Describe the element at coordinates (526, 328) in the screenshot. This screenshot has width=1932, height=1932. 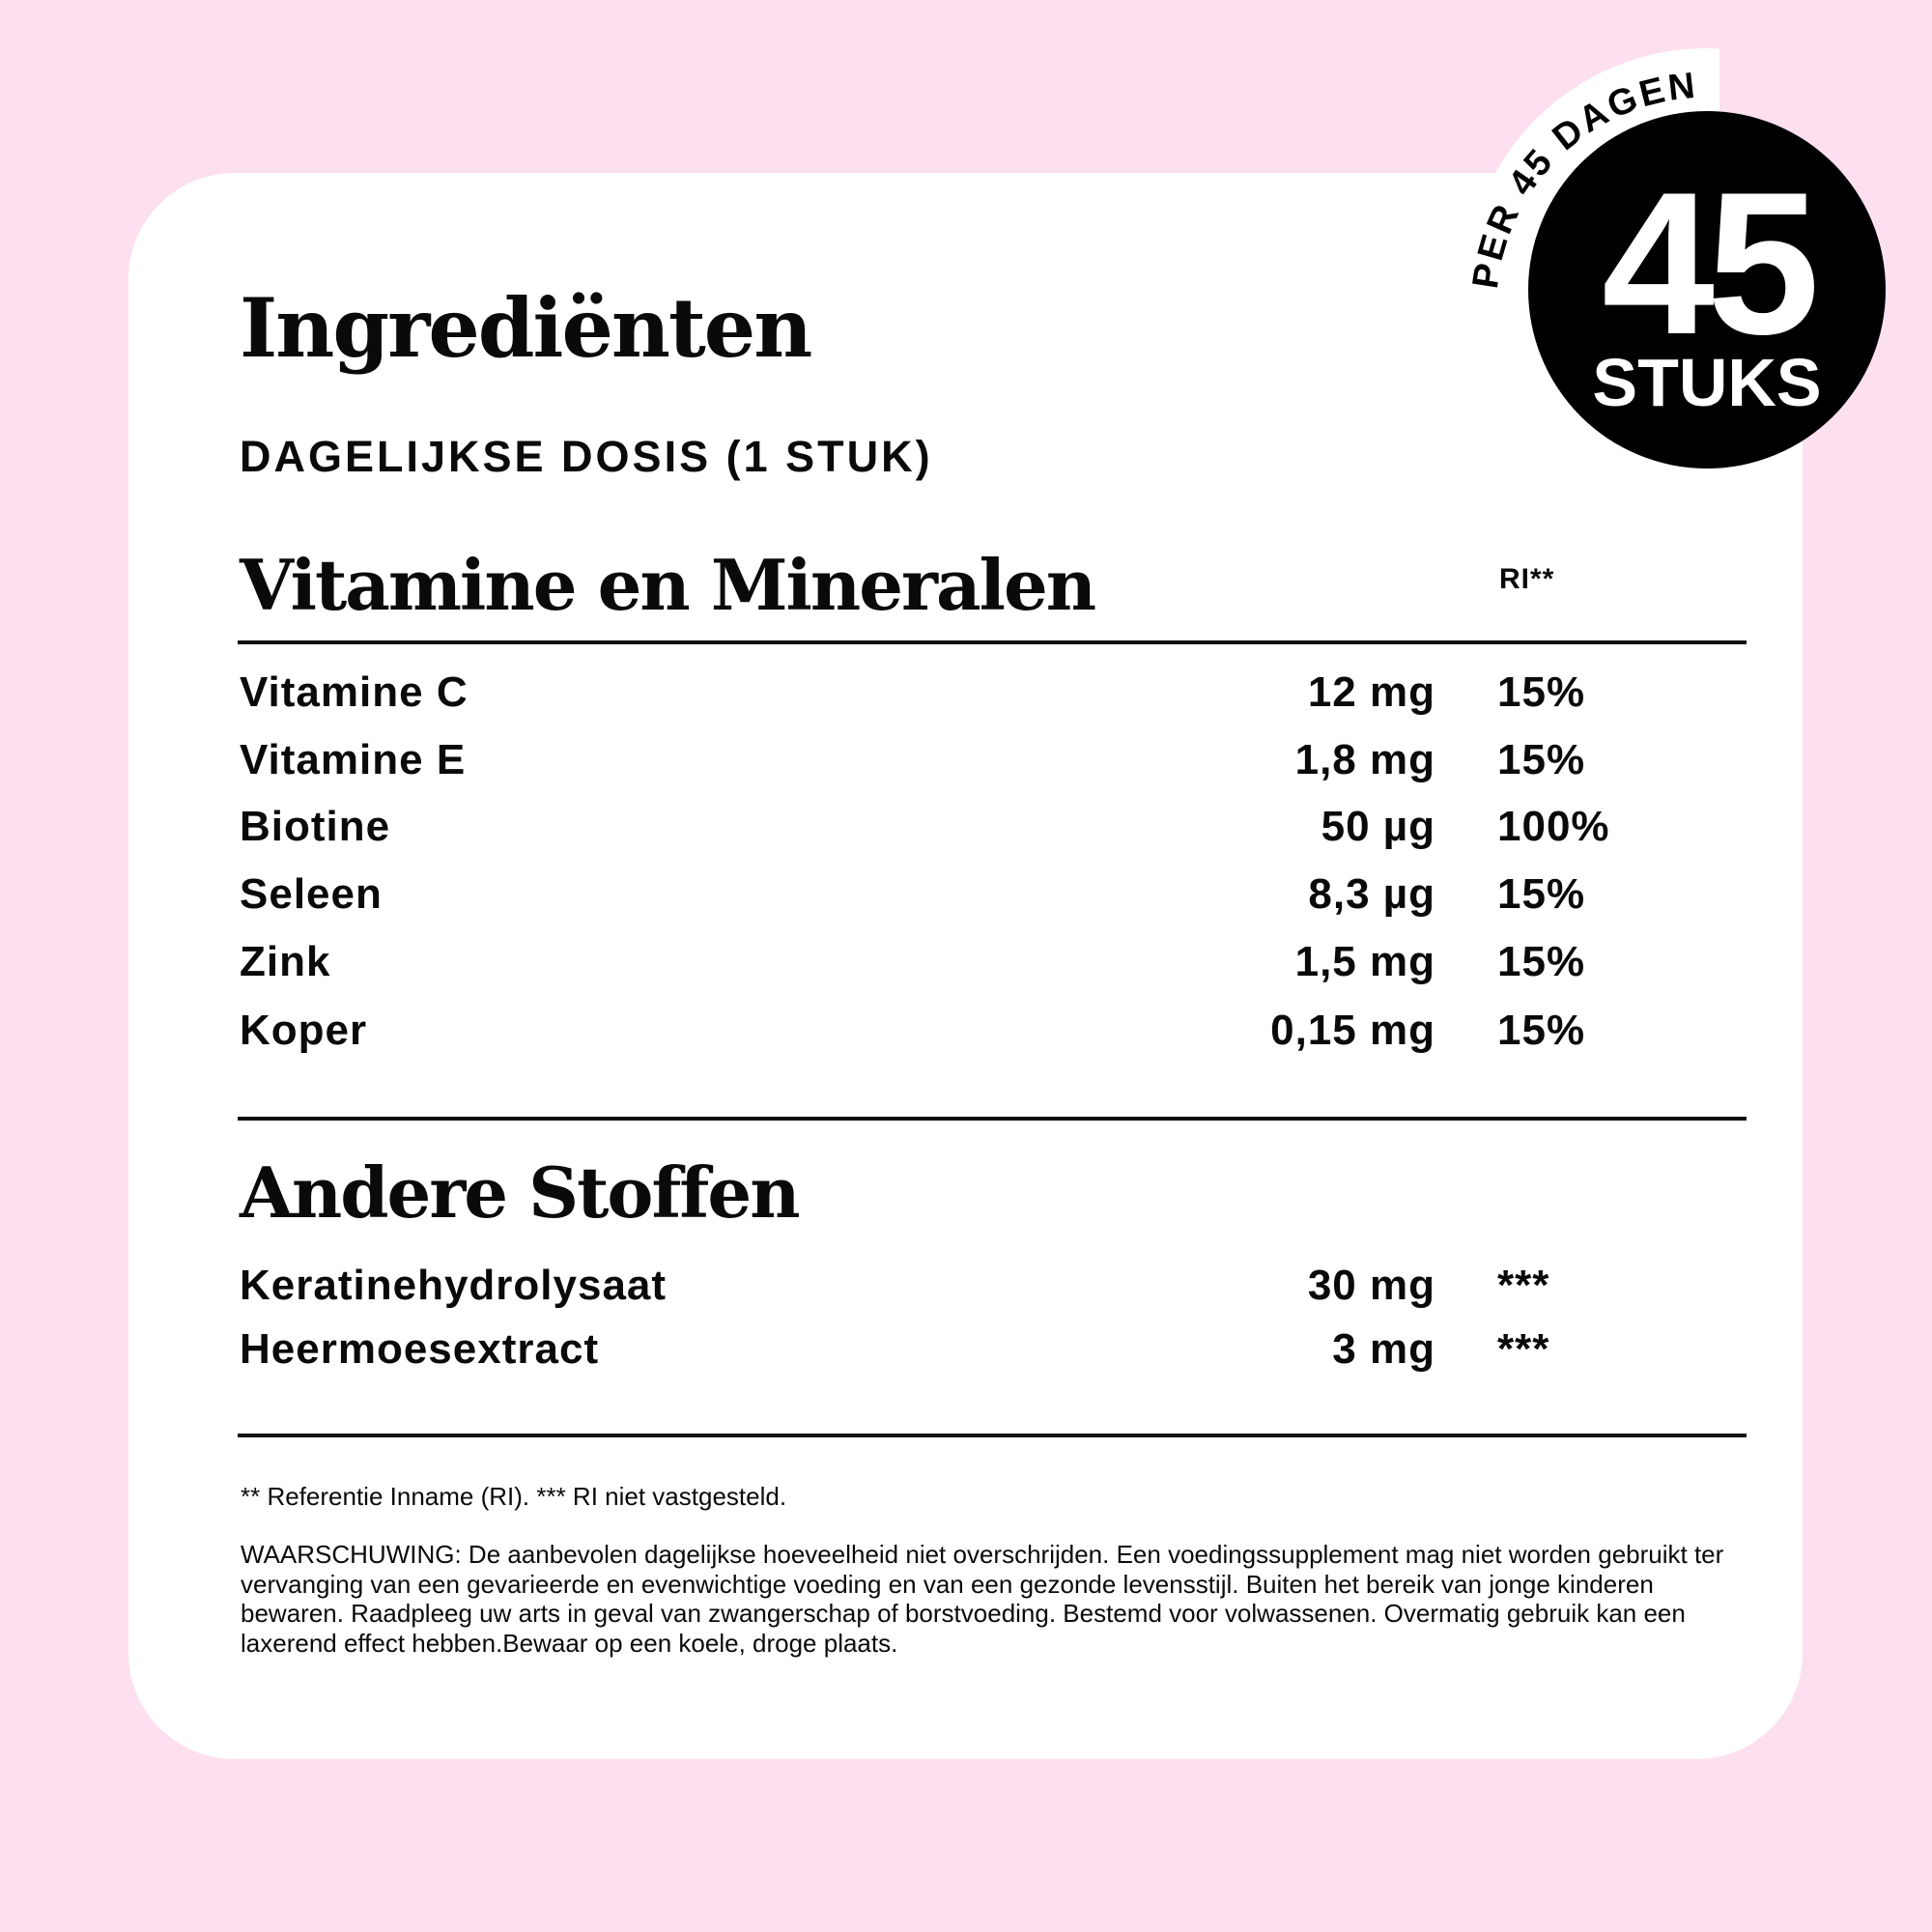
I see `page-title: Ingrediënten` at that location.